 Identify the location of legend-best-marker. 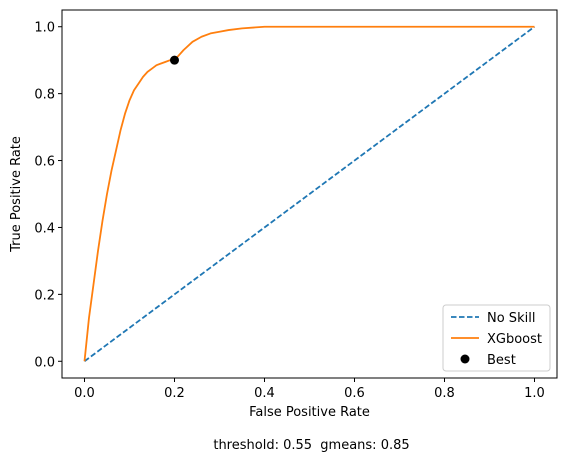
(465, 359).